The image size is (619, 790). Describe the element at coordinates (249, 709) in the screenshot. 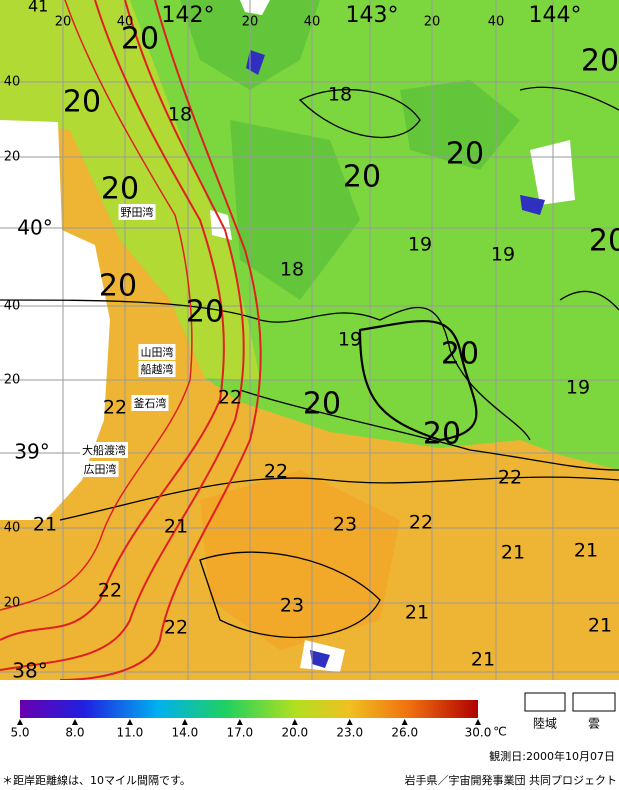

I see `colorbar` at that location.